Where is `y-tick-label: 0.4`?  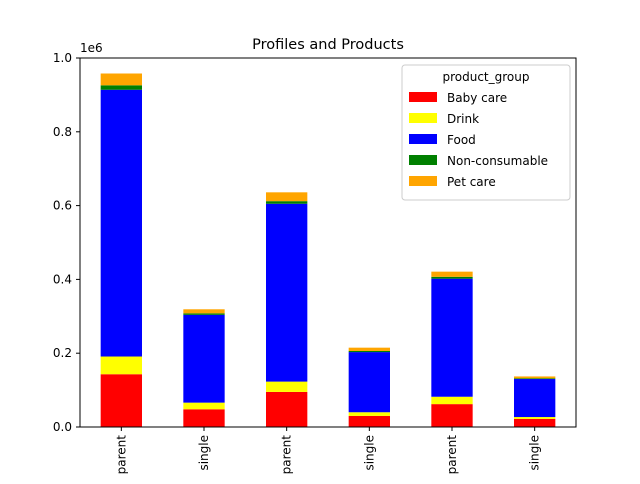
y-tick-label: 0.4 is located at coordinates (62, 279).